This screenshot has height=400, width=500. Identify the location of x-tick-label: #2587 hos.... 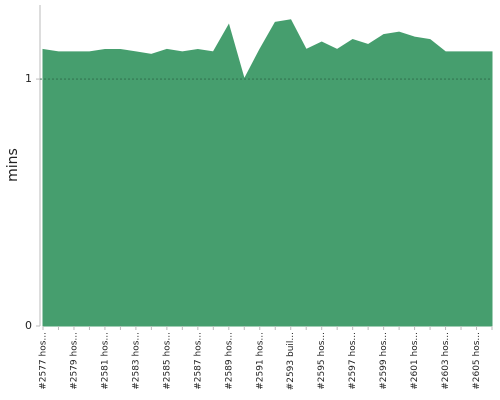
(198, 361).